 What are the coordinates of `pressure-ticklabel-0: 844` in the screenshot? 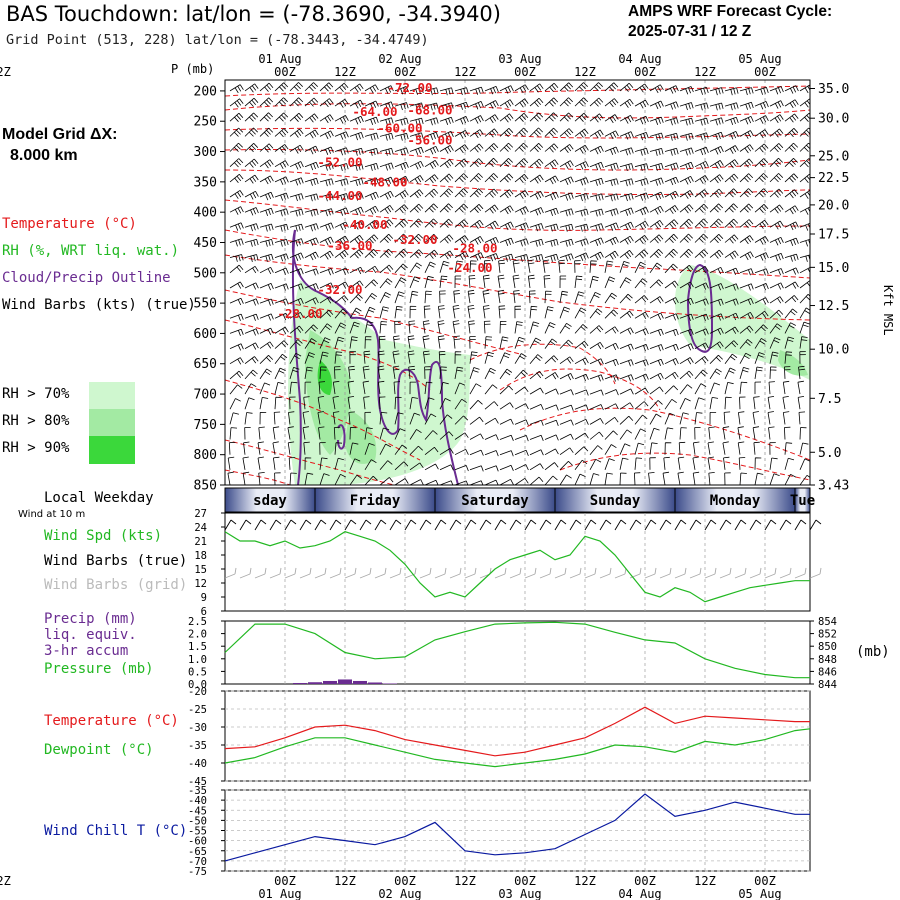 It's located at (827, 685).